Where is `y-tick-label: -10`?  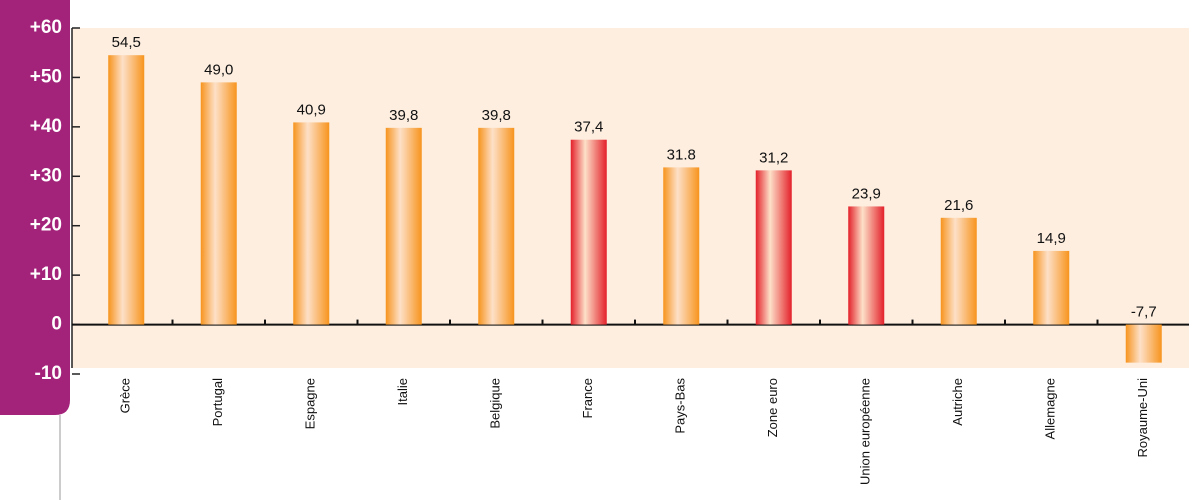 y-tick-label: -10 is located at coordinates (48, 373).